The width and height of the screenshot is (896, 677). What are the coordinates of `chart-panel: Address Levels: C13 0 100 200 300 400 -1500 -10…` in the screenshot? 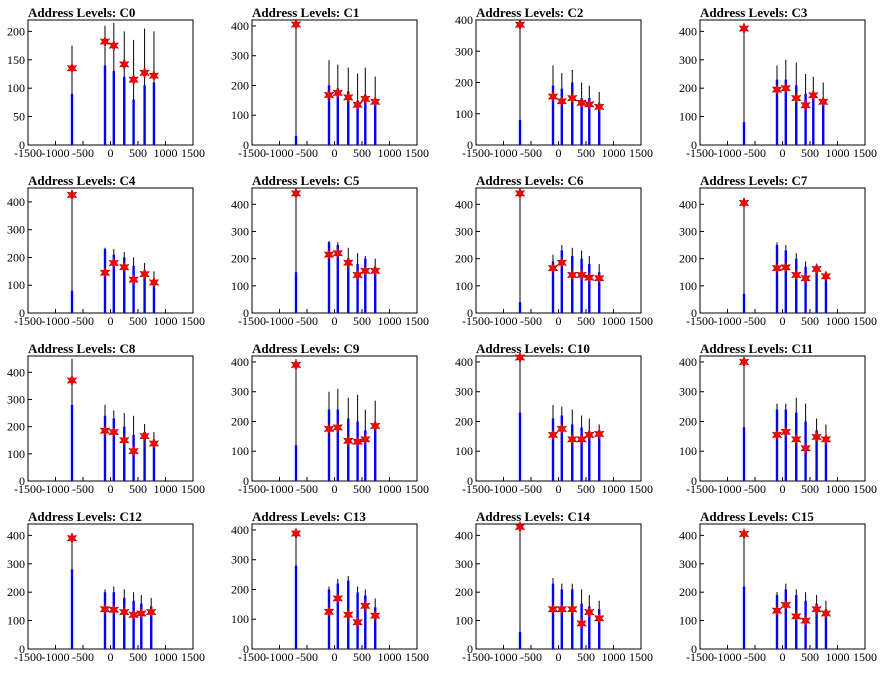 It's located at (330, 586).